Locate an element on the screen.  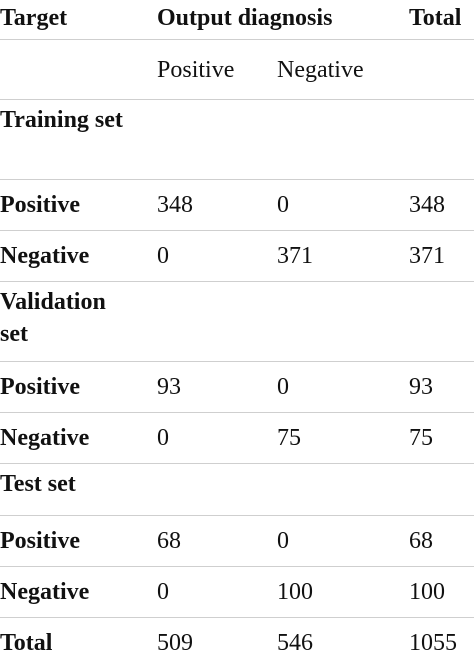
section-title: Validation set is located at coordinates (53, 318).